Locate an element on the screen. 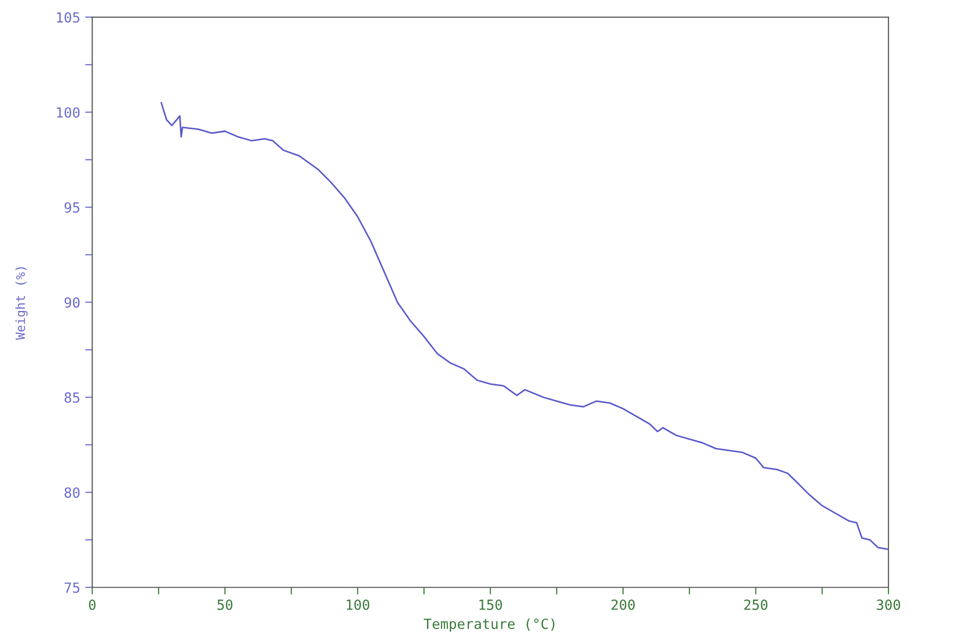  x-tick-label: 100 is located at coordinates (358, 605).